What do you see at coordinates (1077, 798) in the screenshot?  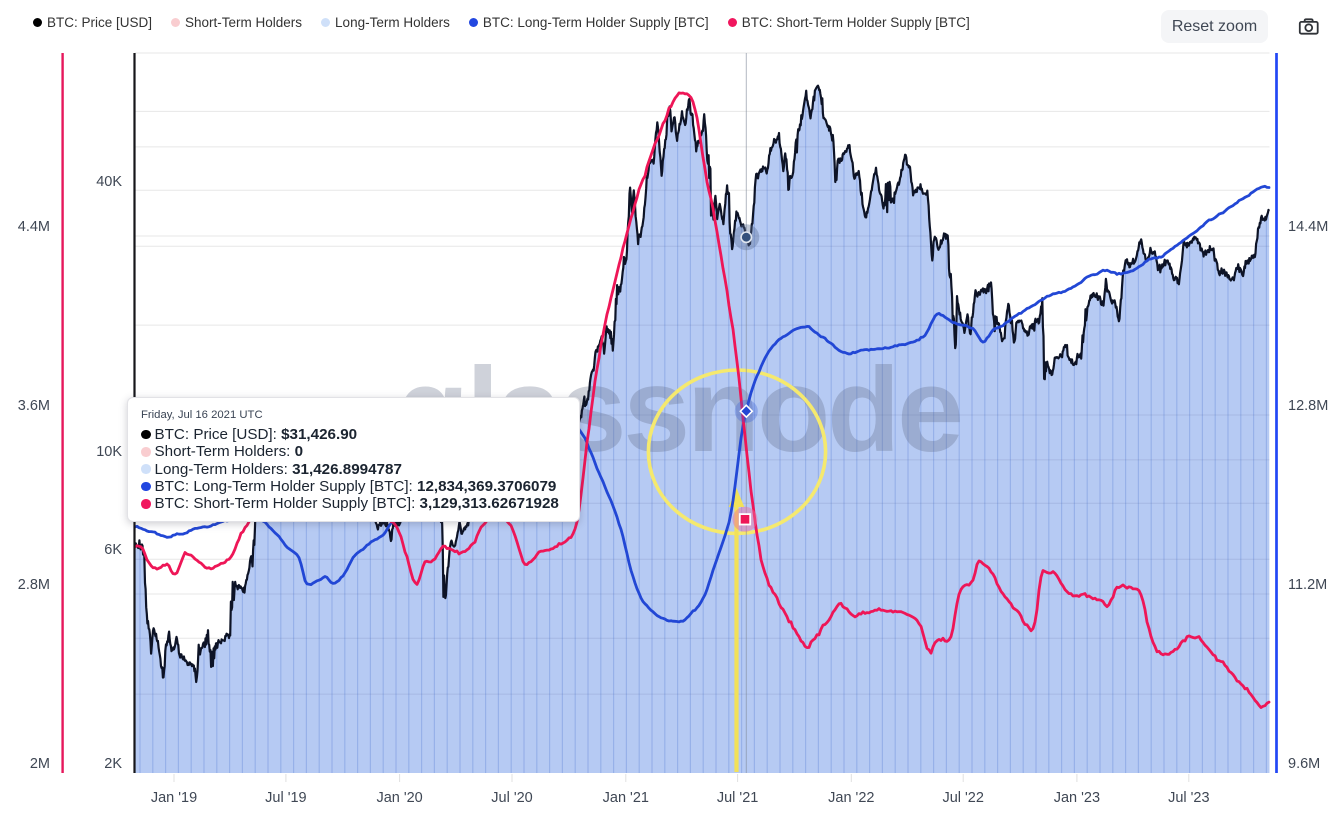 I see `svg-text: Jan '23` at bounding box center [1077, 798].